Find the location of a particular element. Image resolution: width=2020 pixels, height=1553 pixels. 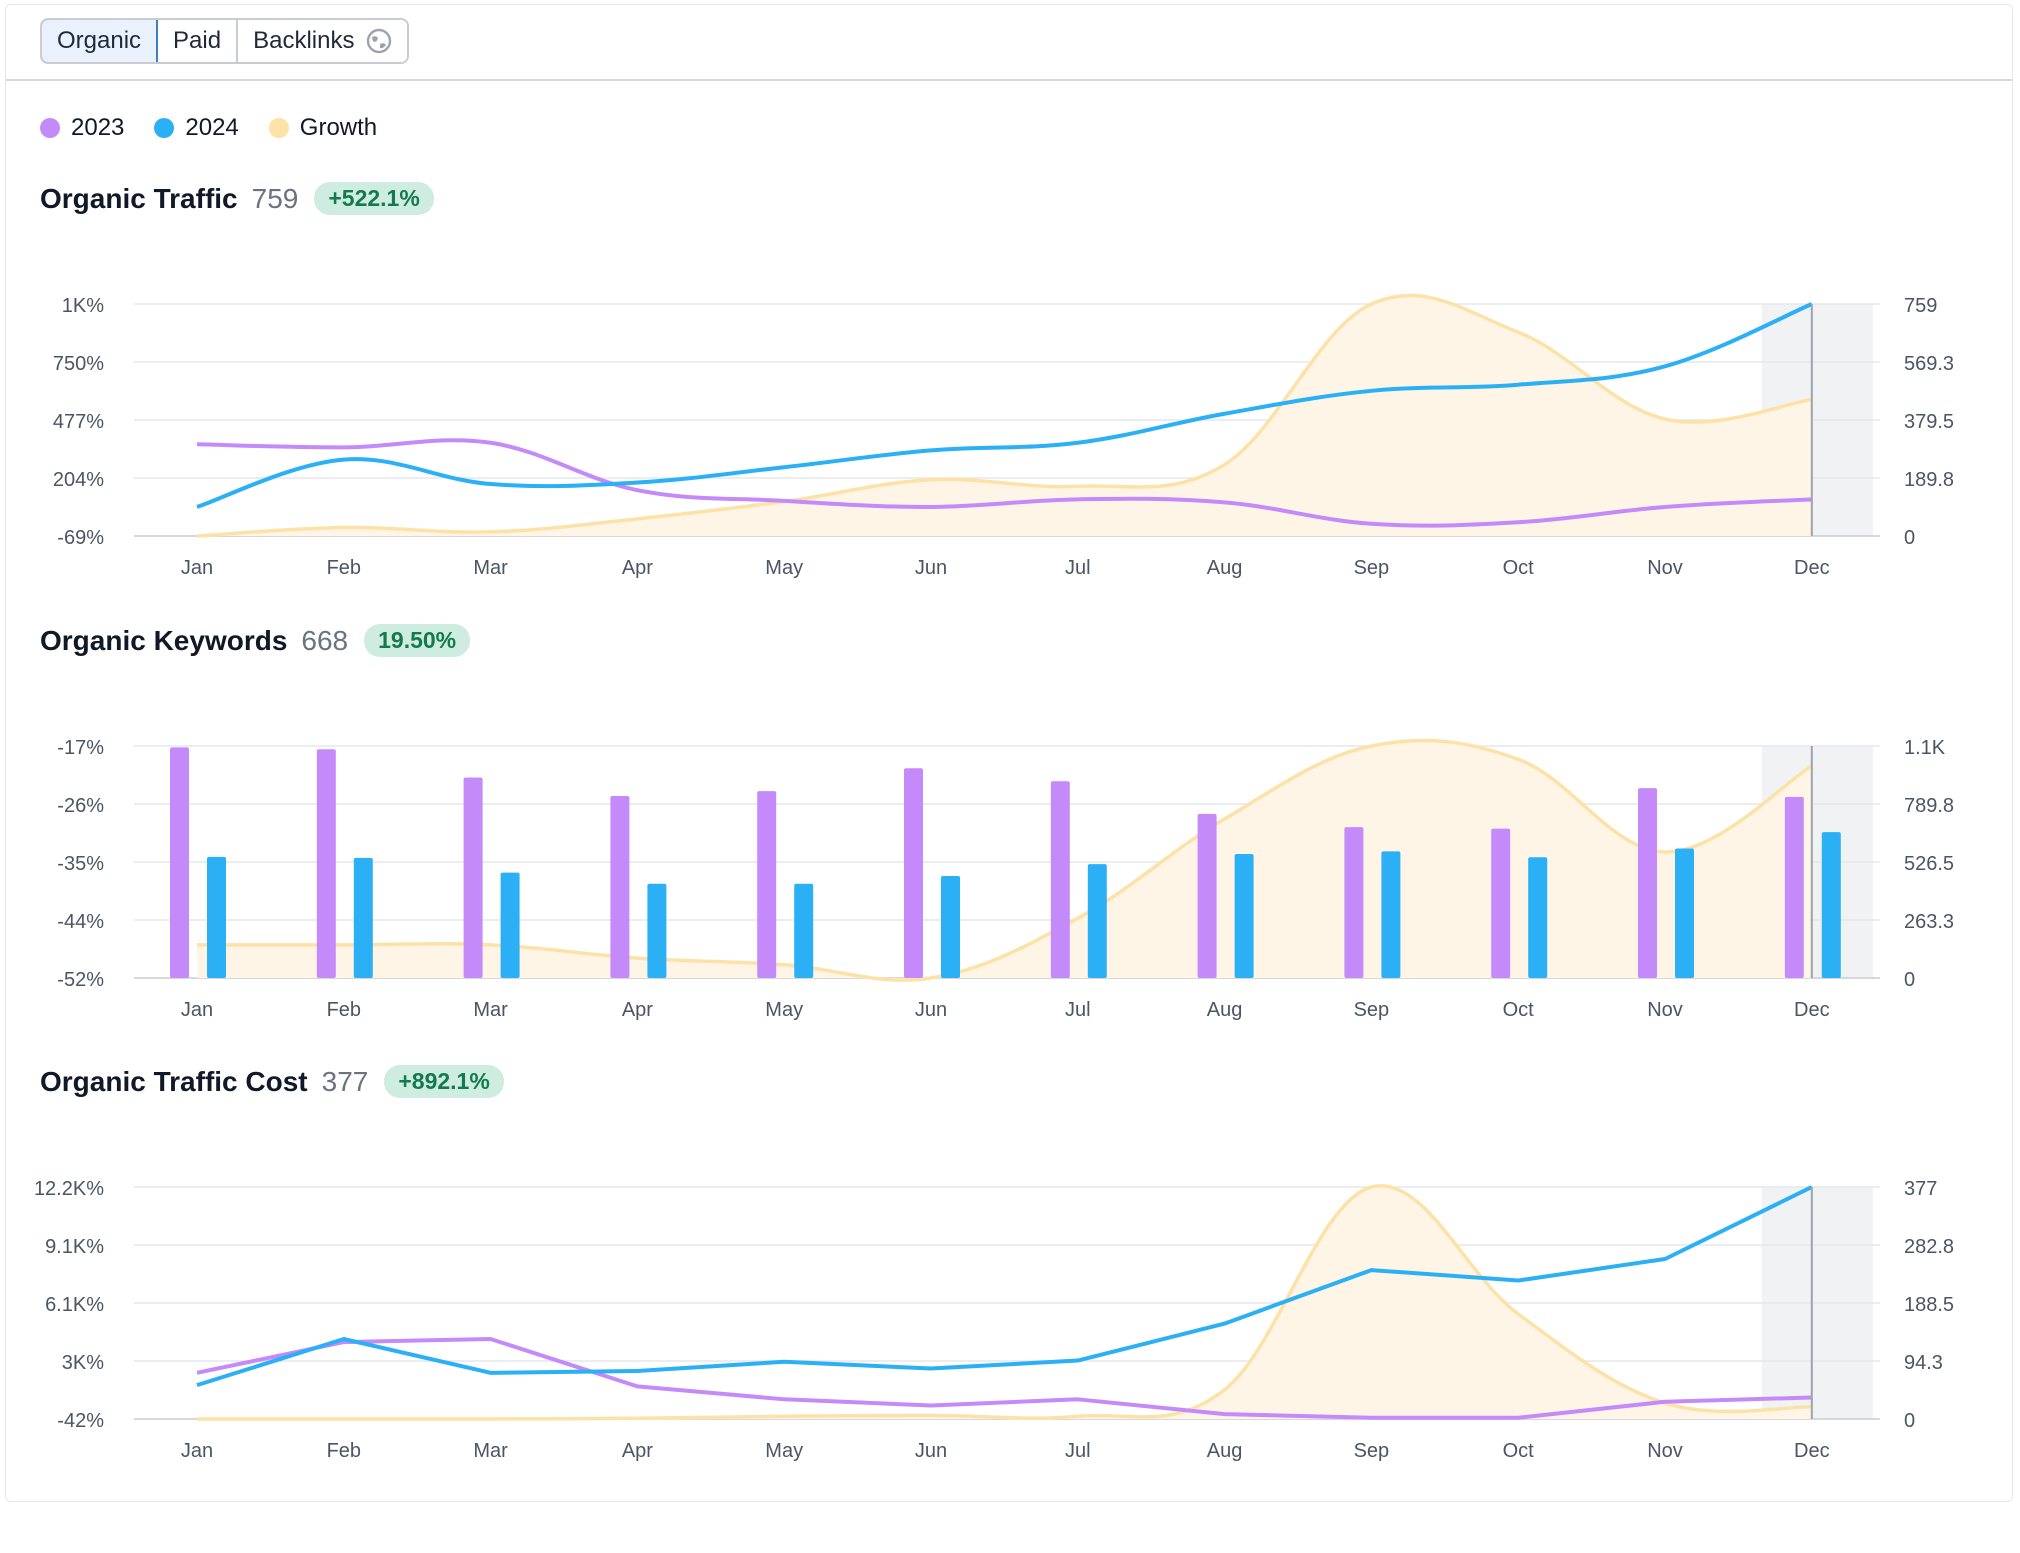

growth-line is located at coordinates (1004, 415).